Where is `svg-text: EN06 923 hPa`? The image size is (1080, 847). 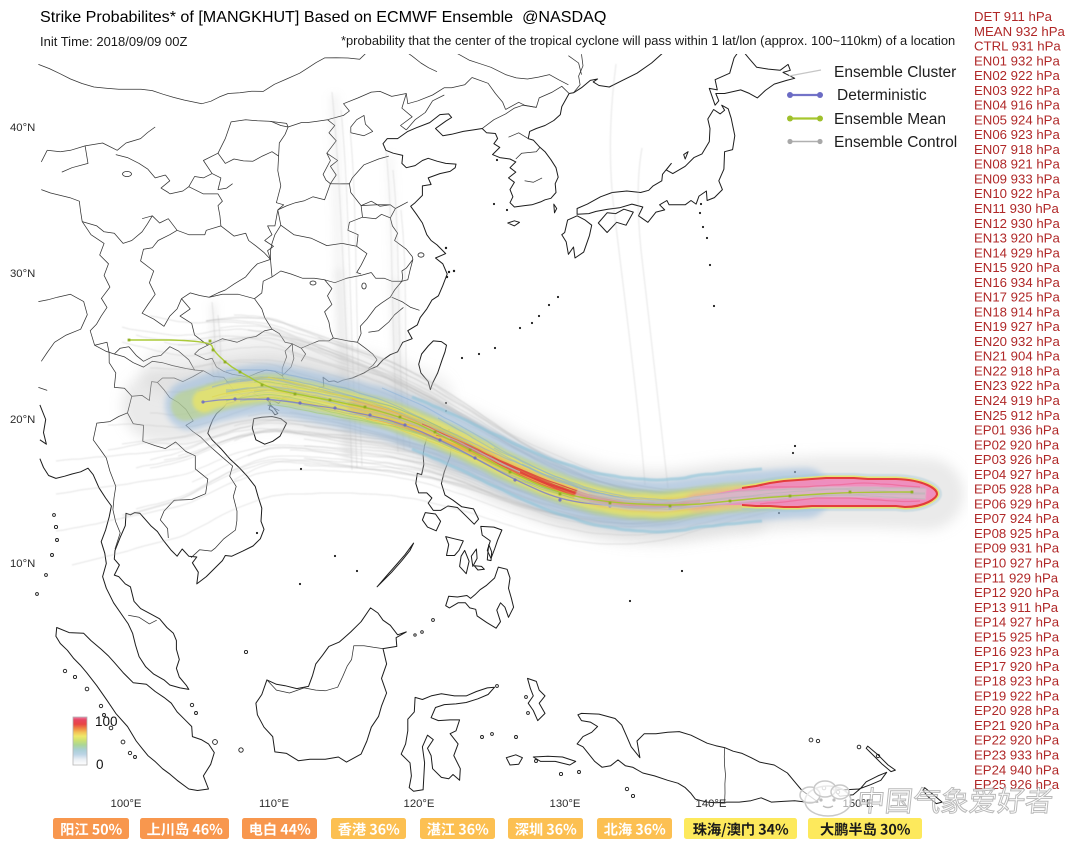 svg-text: EN06 923 hPa is located at coordinates (1017, 134).